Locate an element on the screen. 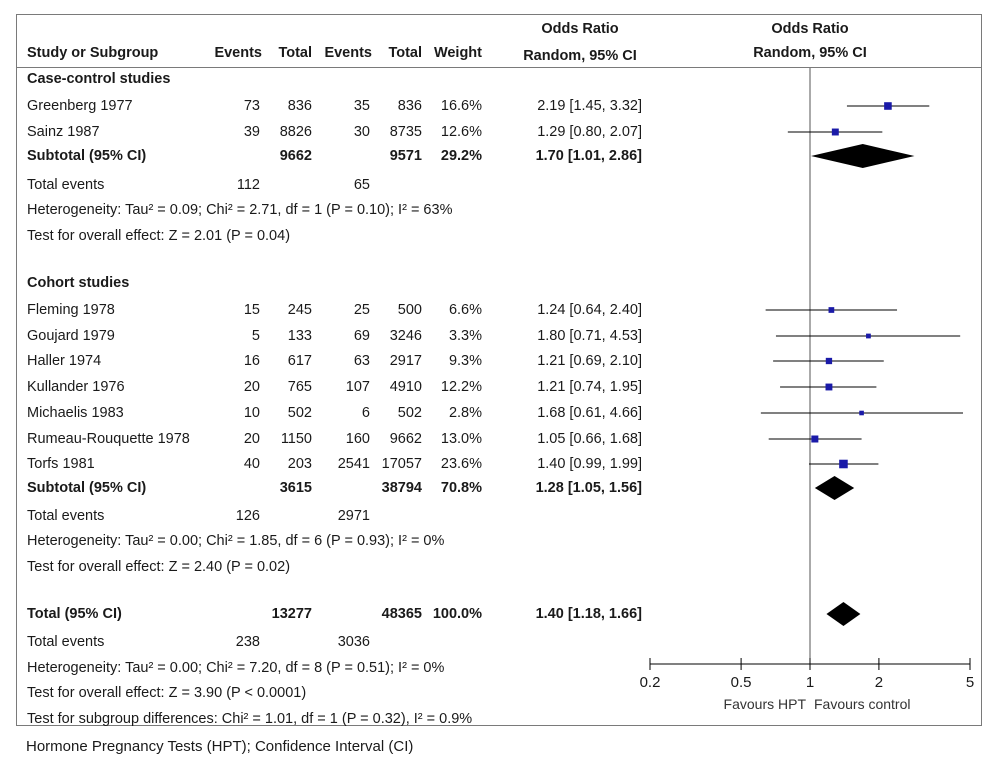 The image size is (1000, 769). group-heading: Case-control studies is located at coordinates (99, 79).